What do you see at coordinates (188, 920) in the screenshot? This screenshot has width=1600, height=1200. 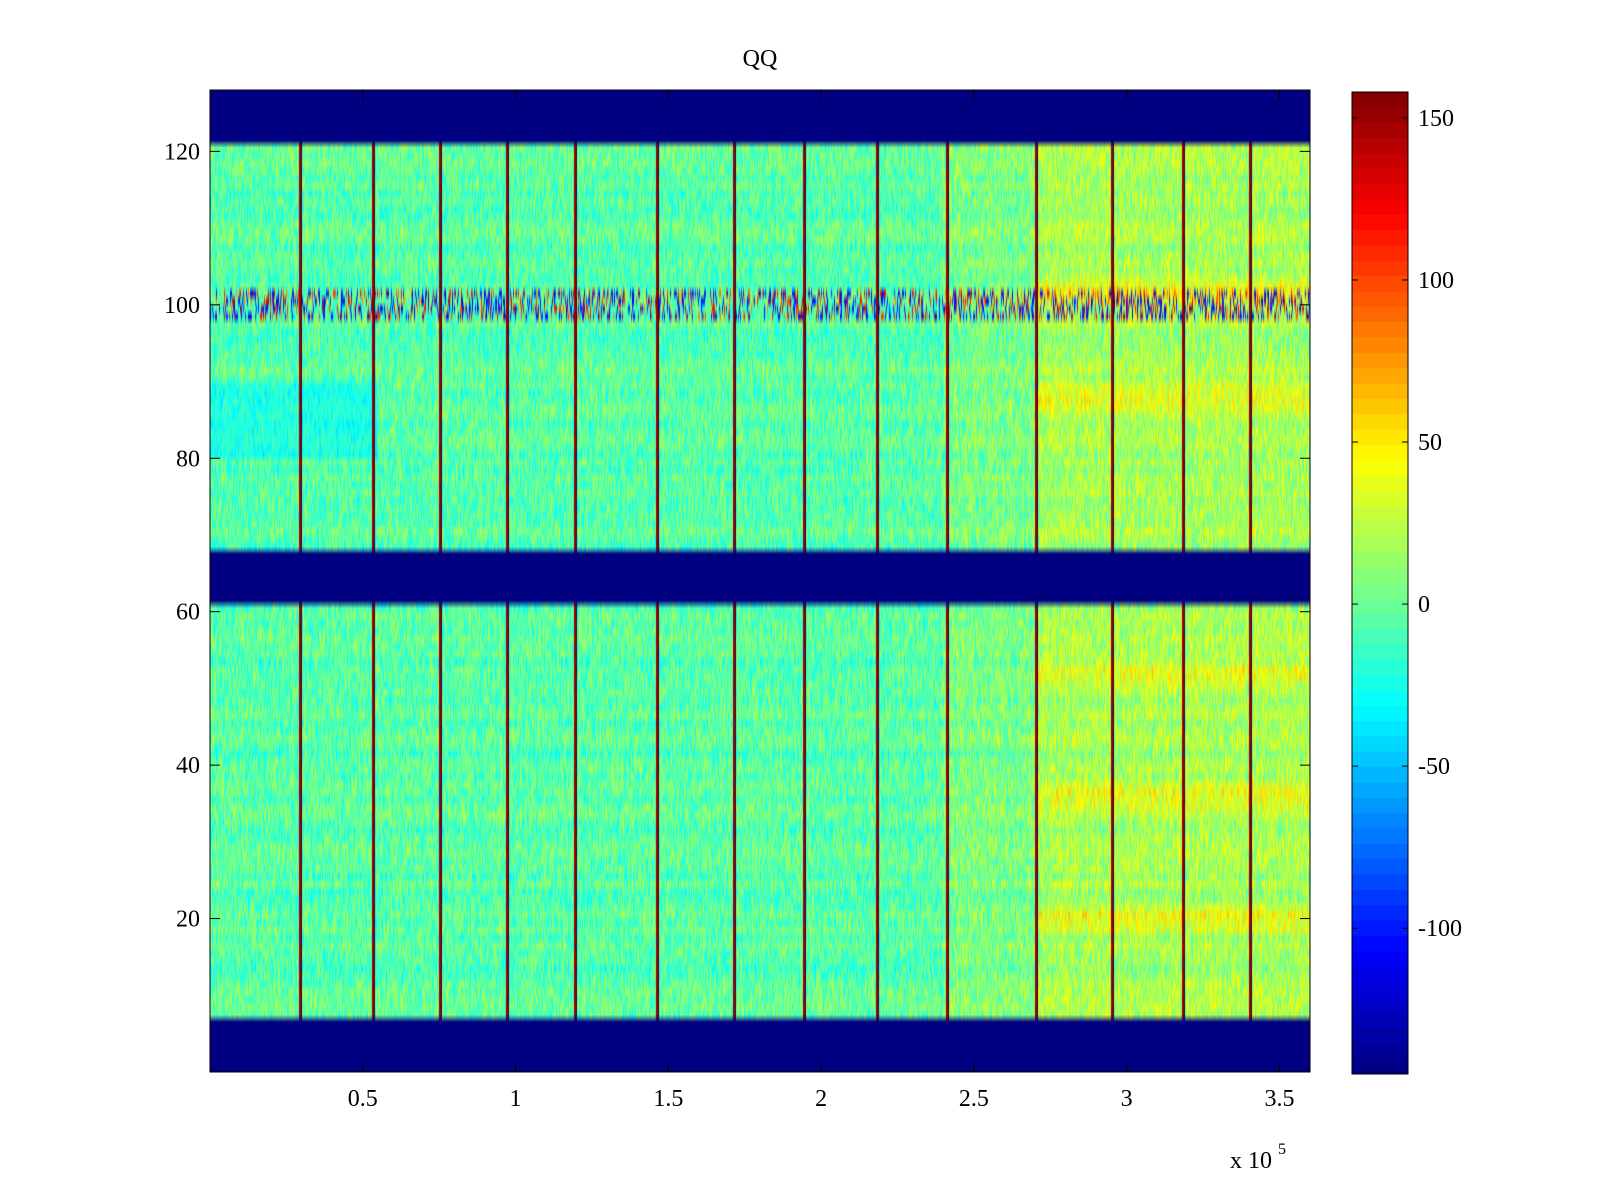 I see `y-tick-label: 20` at bounding box center [188, 920].